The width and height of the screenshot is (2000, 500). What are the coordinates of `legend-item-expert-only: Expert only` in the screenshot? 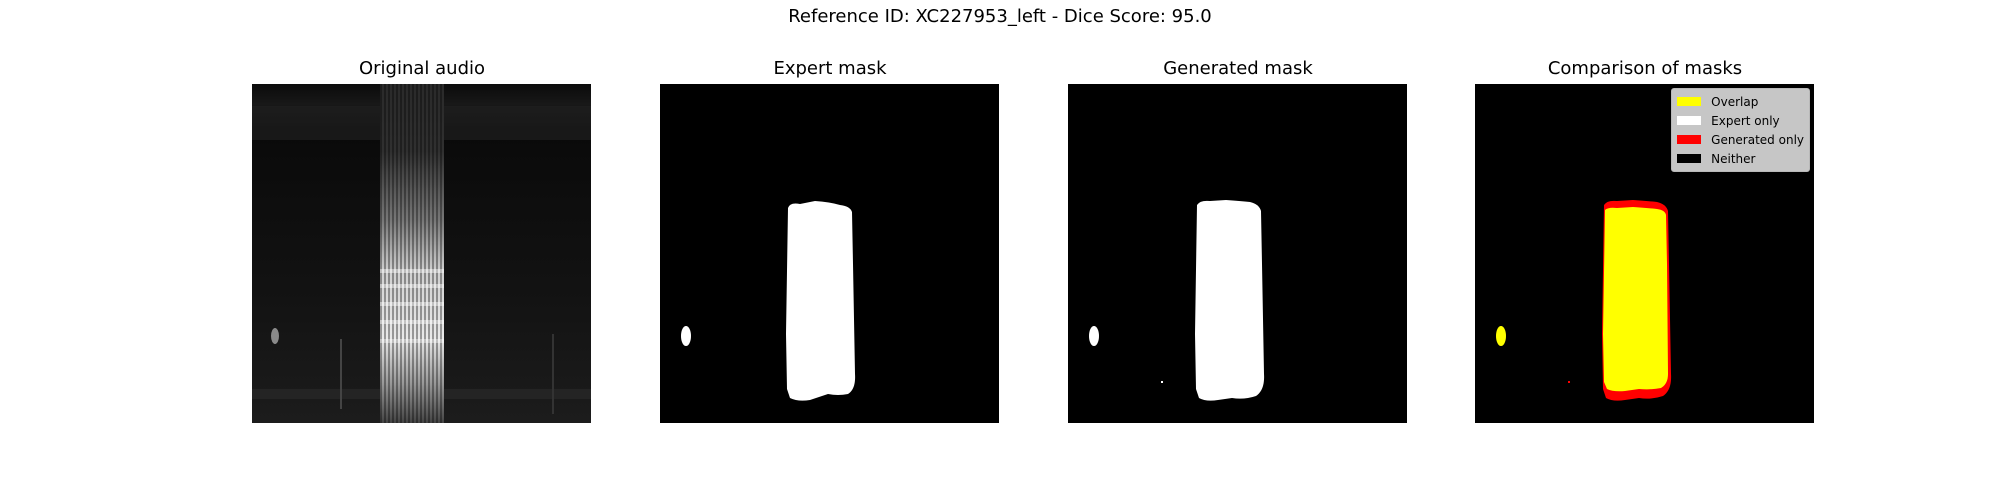 It's located at (1740, 120).